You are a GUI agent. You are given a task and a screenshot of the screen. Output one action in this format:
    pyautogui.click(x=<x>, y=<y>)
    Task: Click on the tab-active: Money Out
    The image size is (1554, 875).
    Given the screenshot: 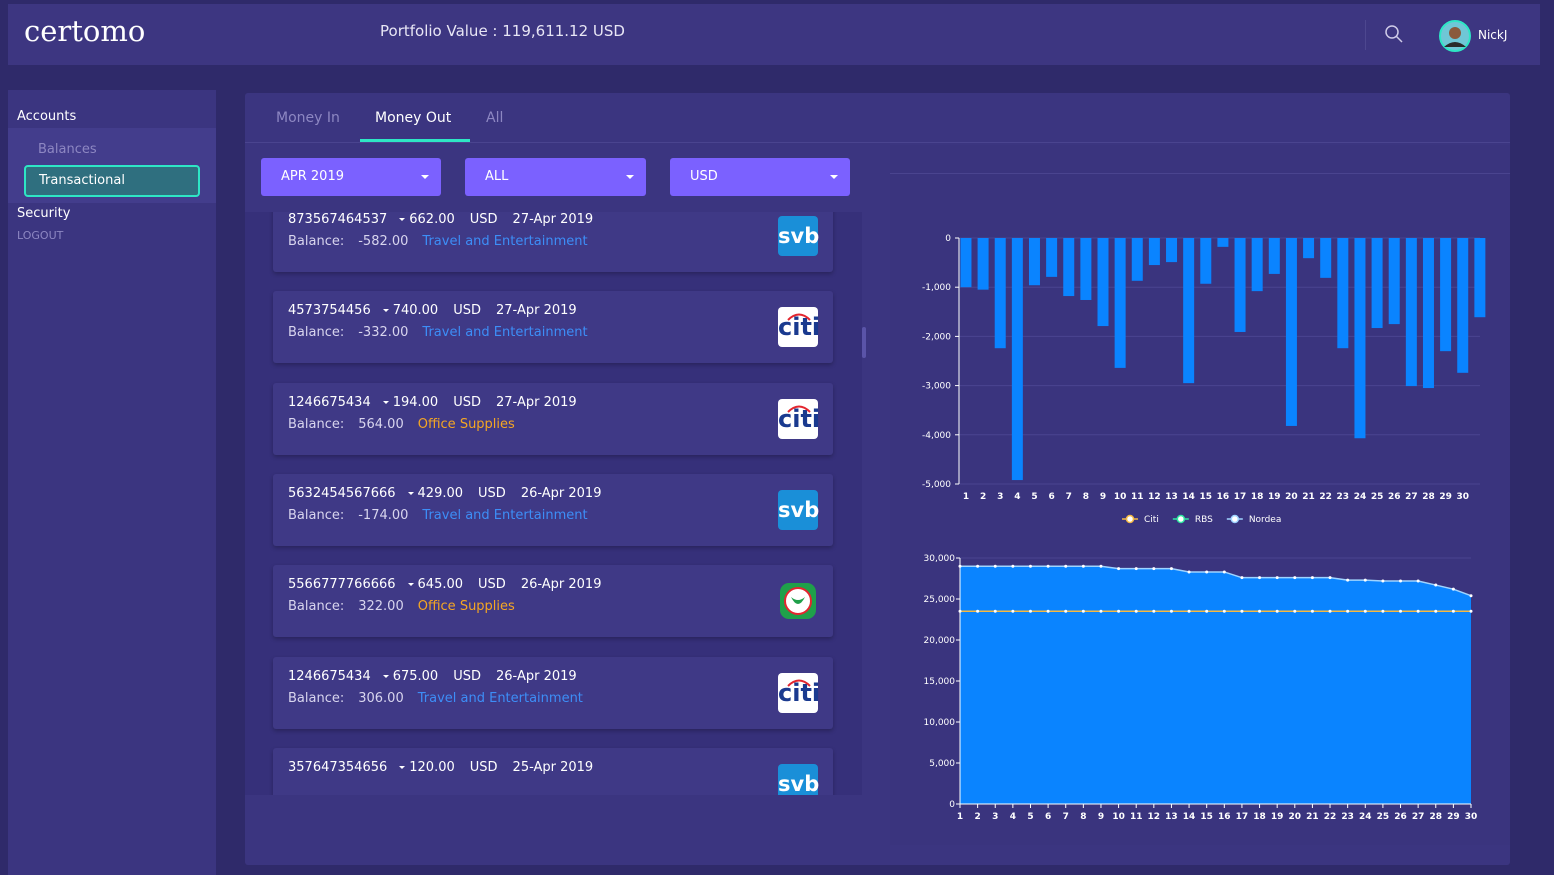 What is the action you would take?
    pyautogui.click(x=413, y=118)
    